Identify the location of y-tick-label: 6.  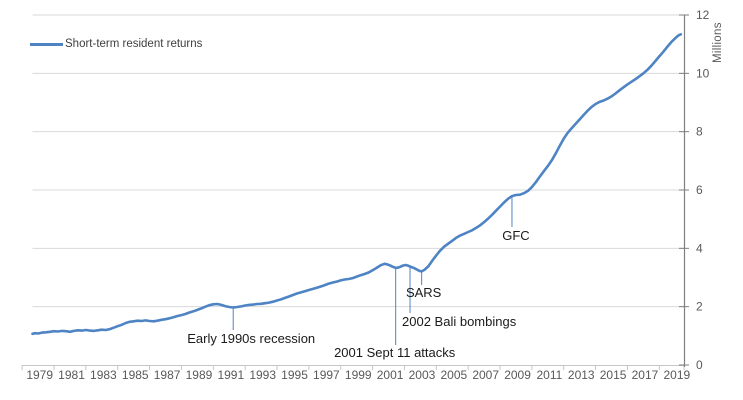
(699, 190).